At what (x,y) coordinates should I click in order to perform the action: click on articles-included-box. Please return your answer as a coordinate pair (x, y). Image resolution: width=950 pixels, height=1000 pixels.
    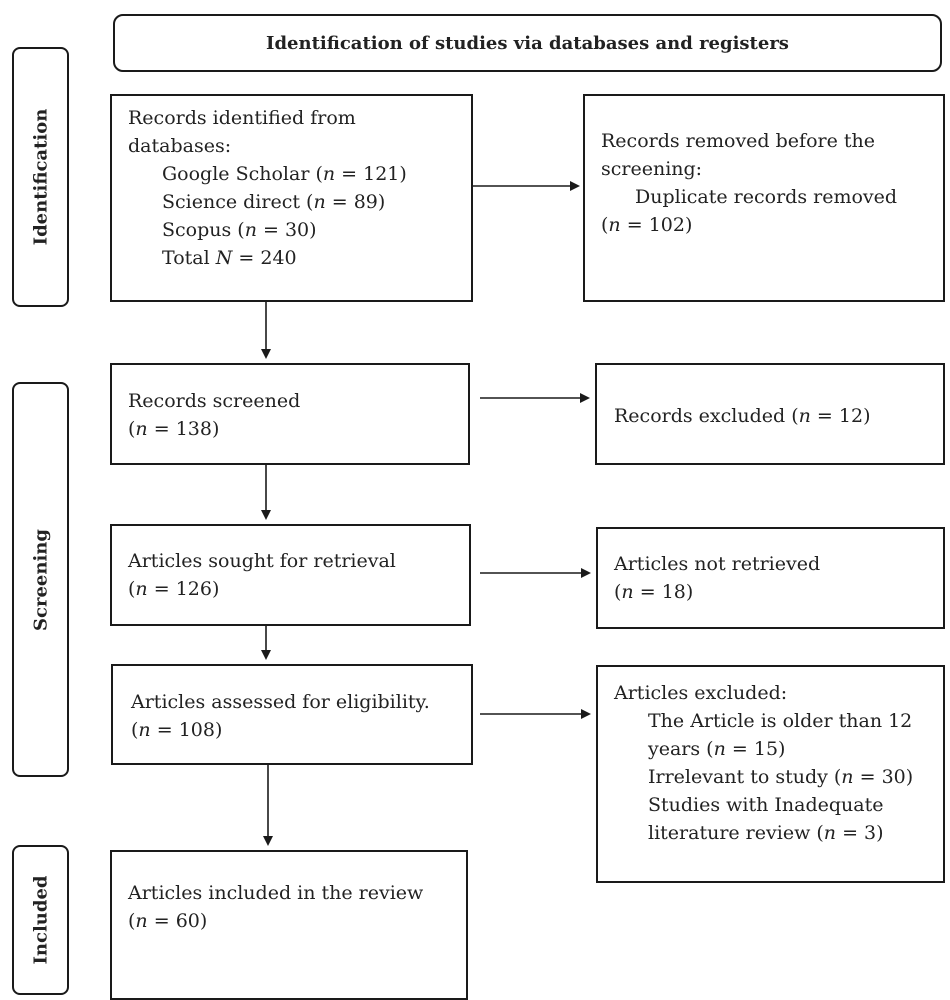
    Looking at the image, I should click on (289, 925).